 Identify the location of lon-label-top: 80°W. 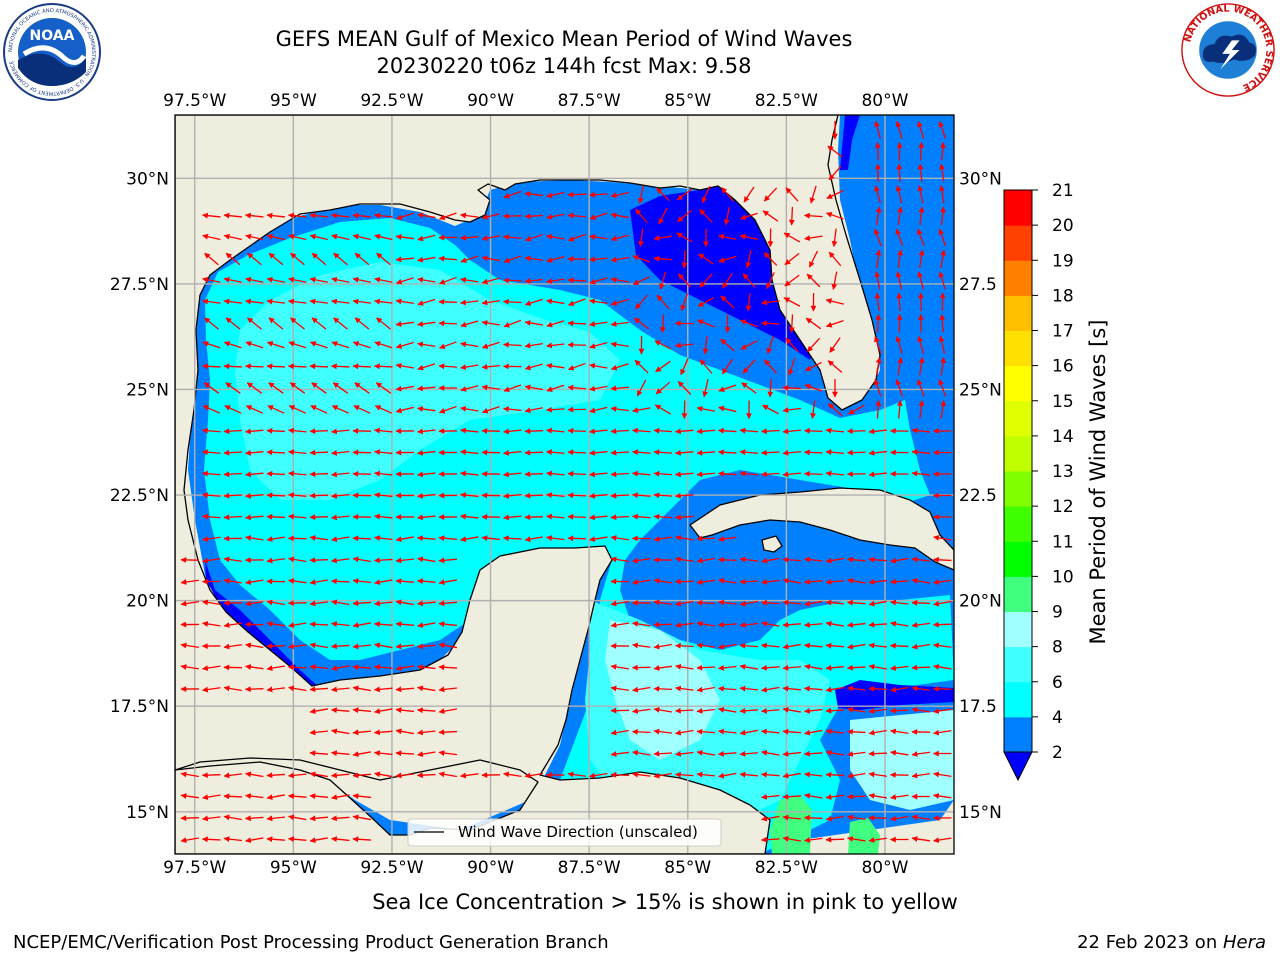
(884, 101).